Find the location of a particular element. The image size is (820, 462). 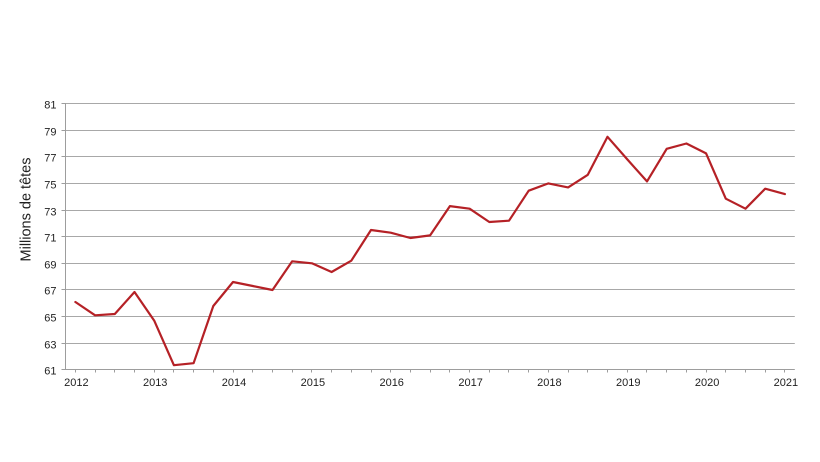

svg-text: 2018 is located at coordinates (549, 383).